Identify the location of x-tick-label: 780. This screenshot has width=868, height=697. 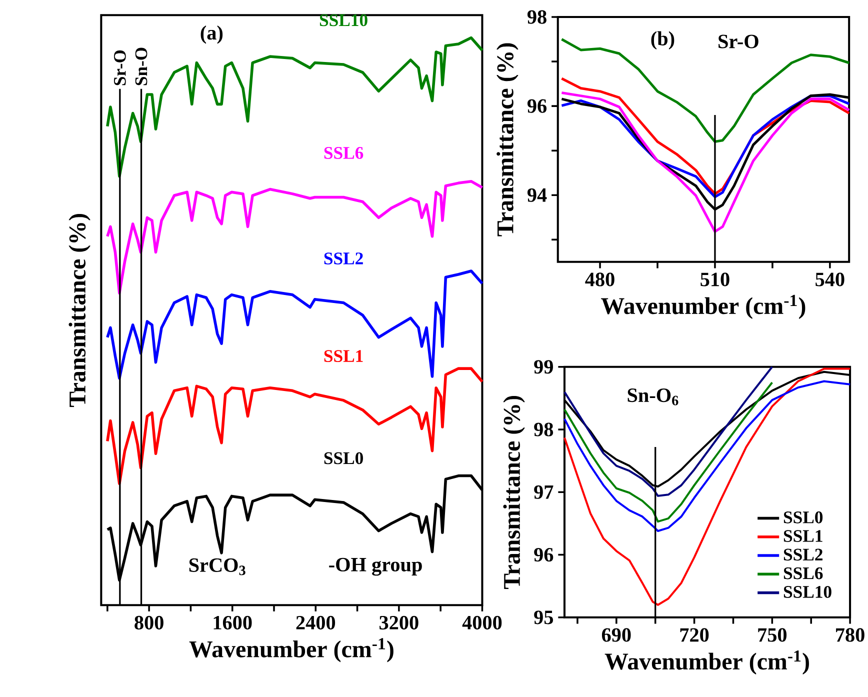
(850, 635).